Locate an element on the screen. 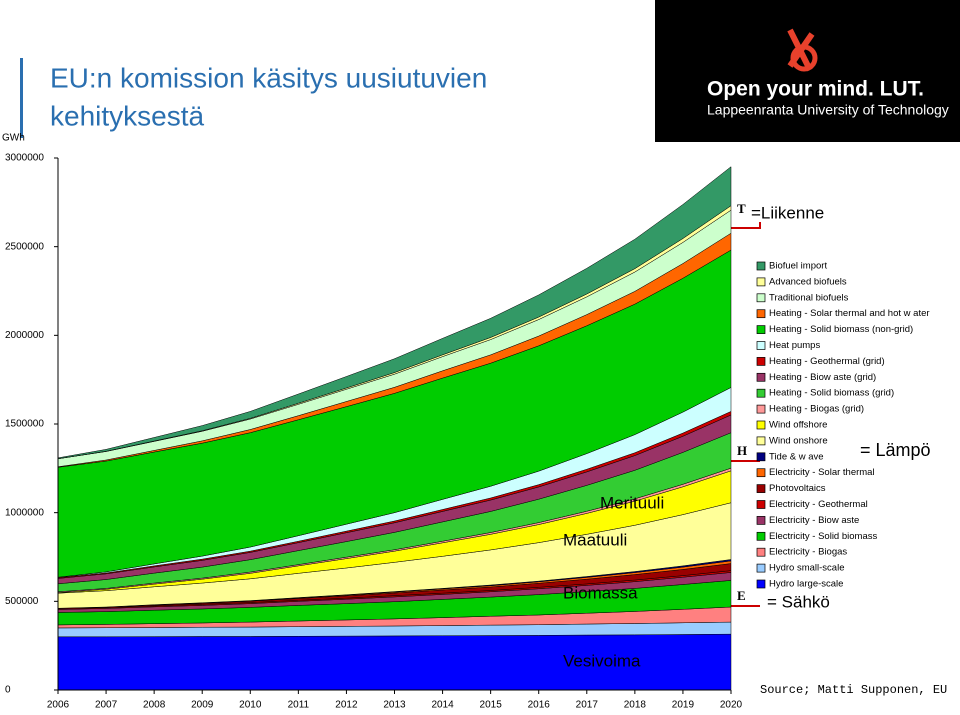  x-tick-label: 2014 is located at coordinates (442, 705).